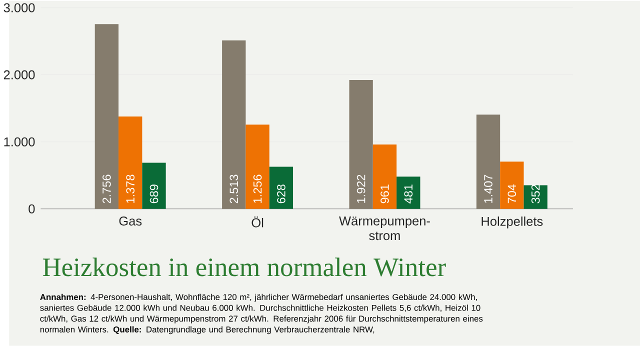 This screenshot has width=640, height=346. I want to click on data-label: 352, so click(535, 194).